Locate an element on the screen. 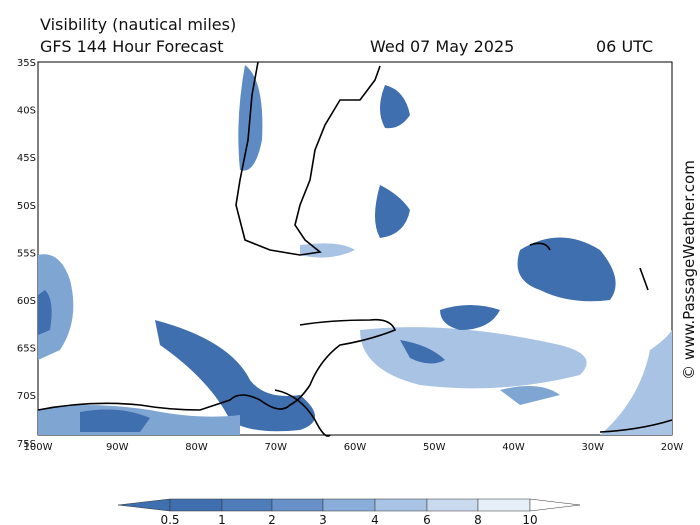 The image size is (700, 525). colorbar-label: 10 is located at coordinates (529, 519).